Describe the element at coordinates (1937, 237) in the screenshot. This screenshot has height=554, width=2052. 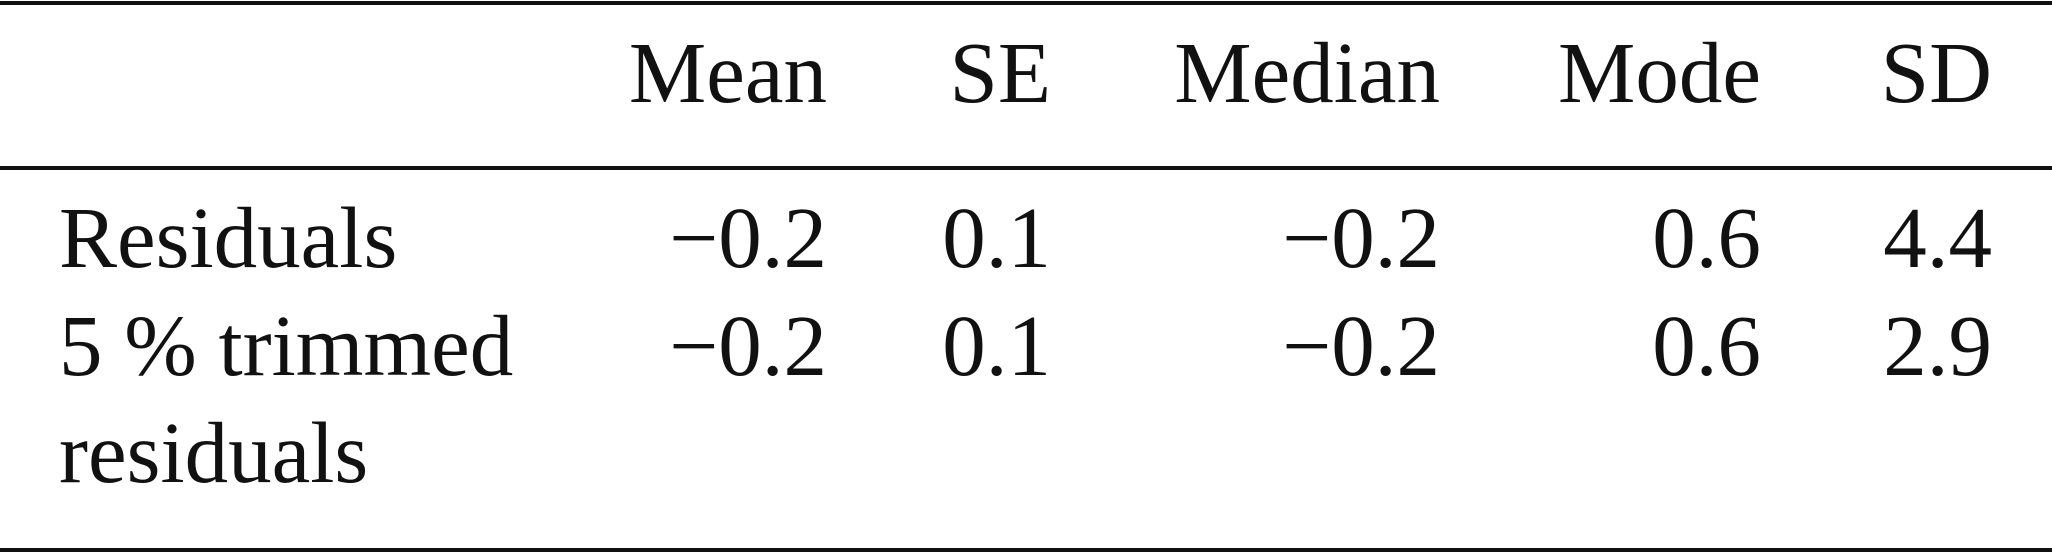
I see `table-cell: 4.4` at that location.